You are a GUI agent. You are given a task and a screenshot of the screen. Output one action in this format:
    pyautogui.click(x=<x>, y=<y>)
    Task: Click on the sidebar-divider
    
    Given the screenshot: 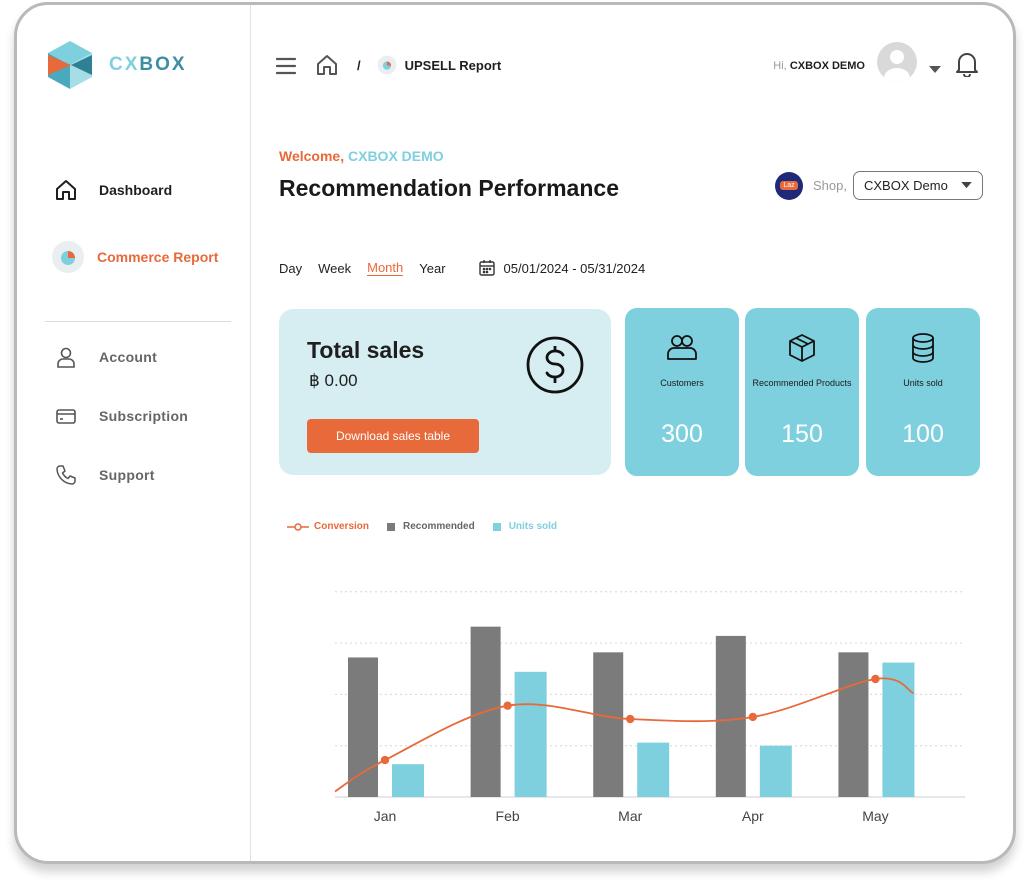 What is the action you would take?
    pyautogui.click(x=138, y=321)
    